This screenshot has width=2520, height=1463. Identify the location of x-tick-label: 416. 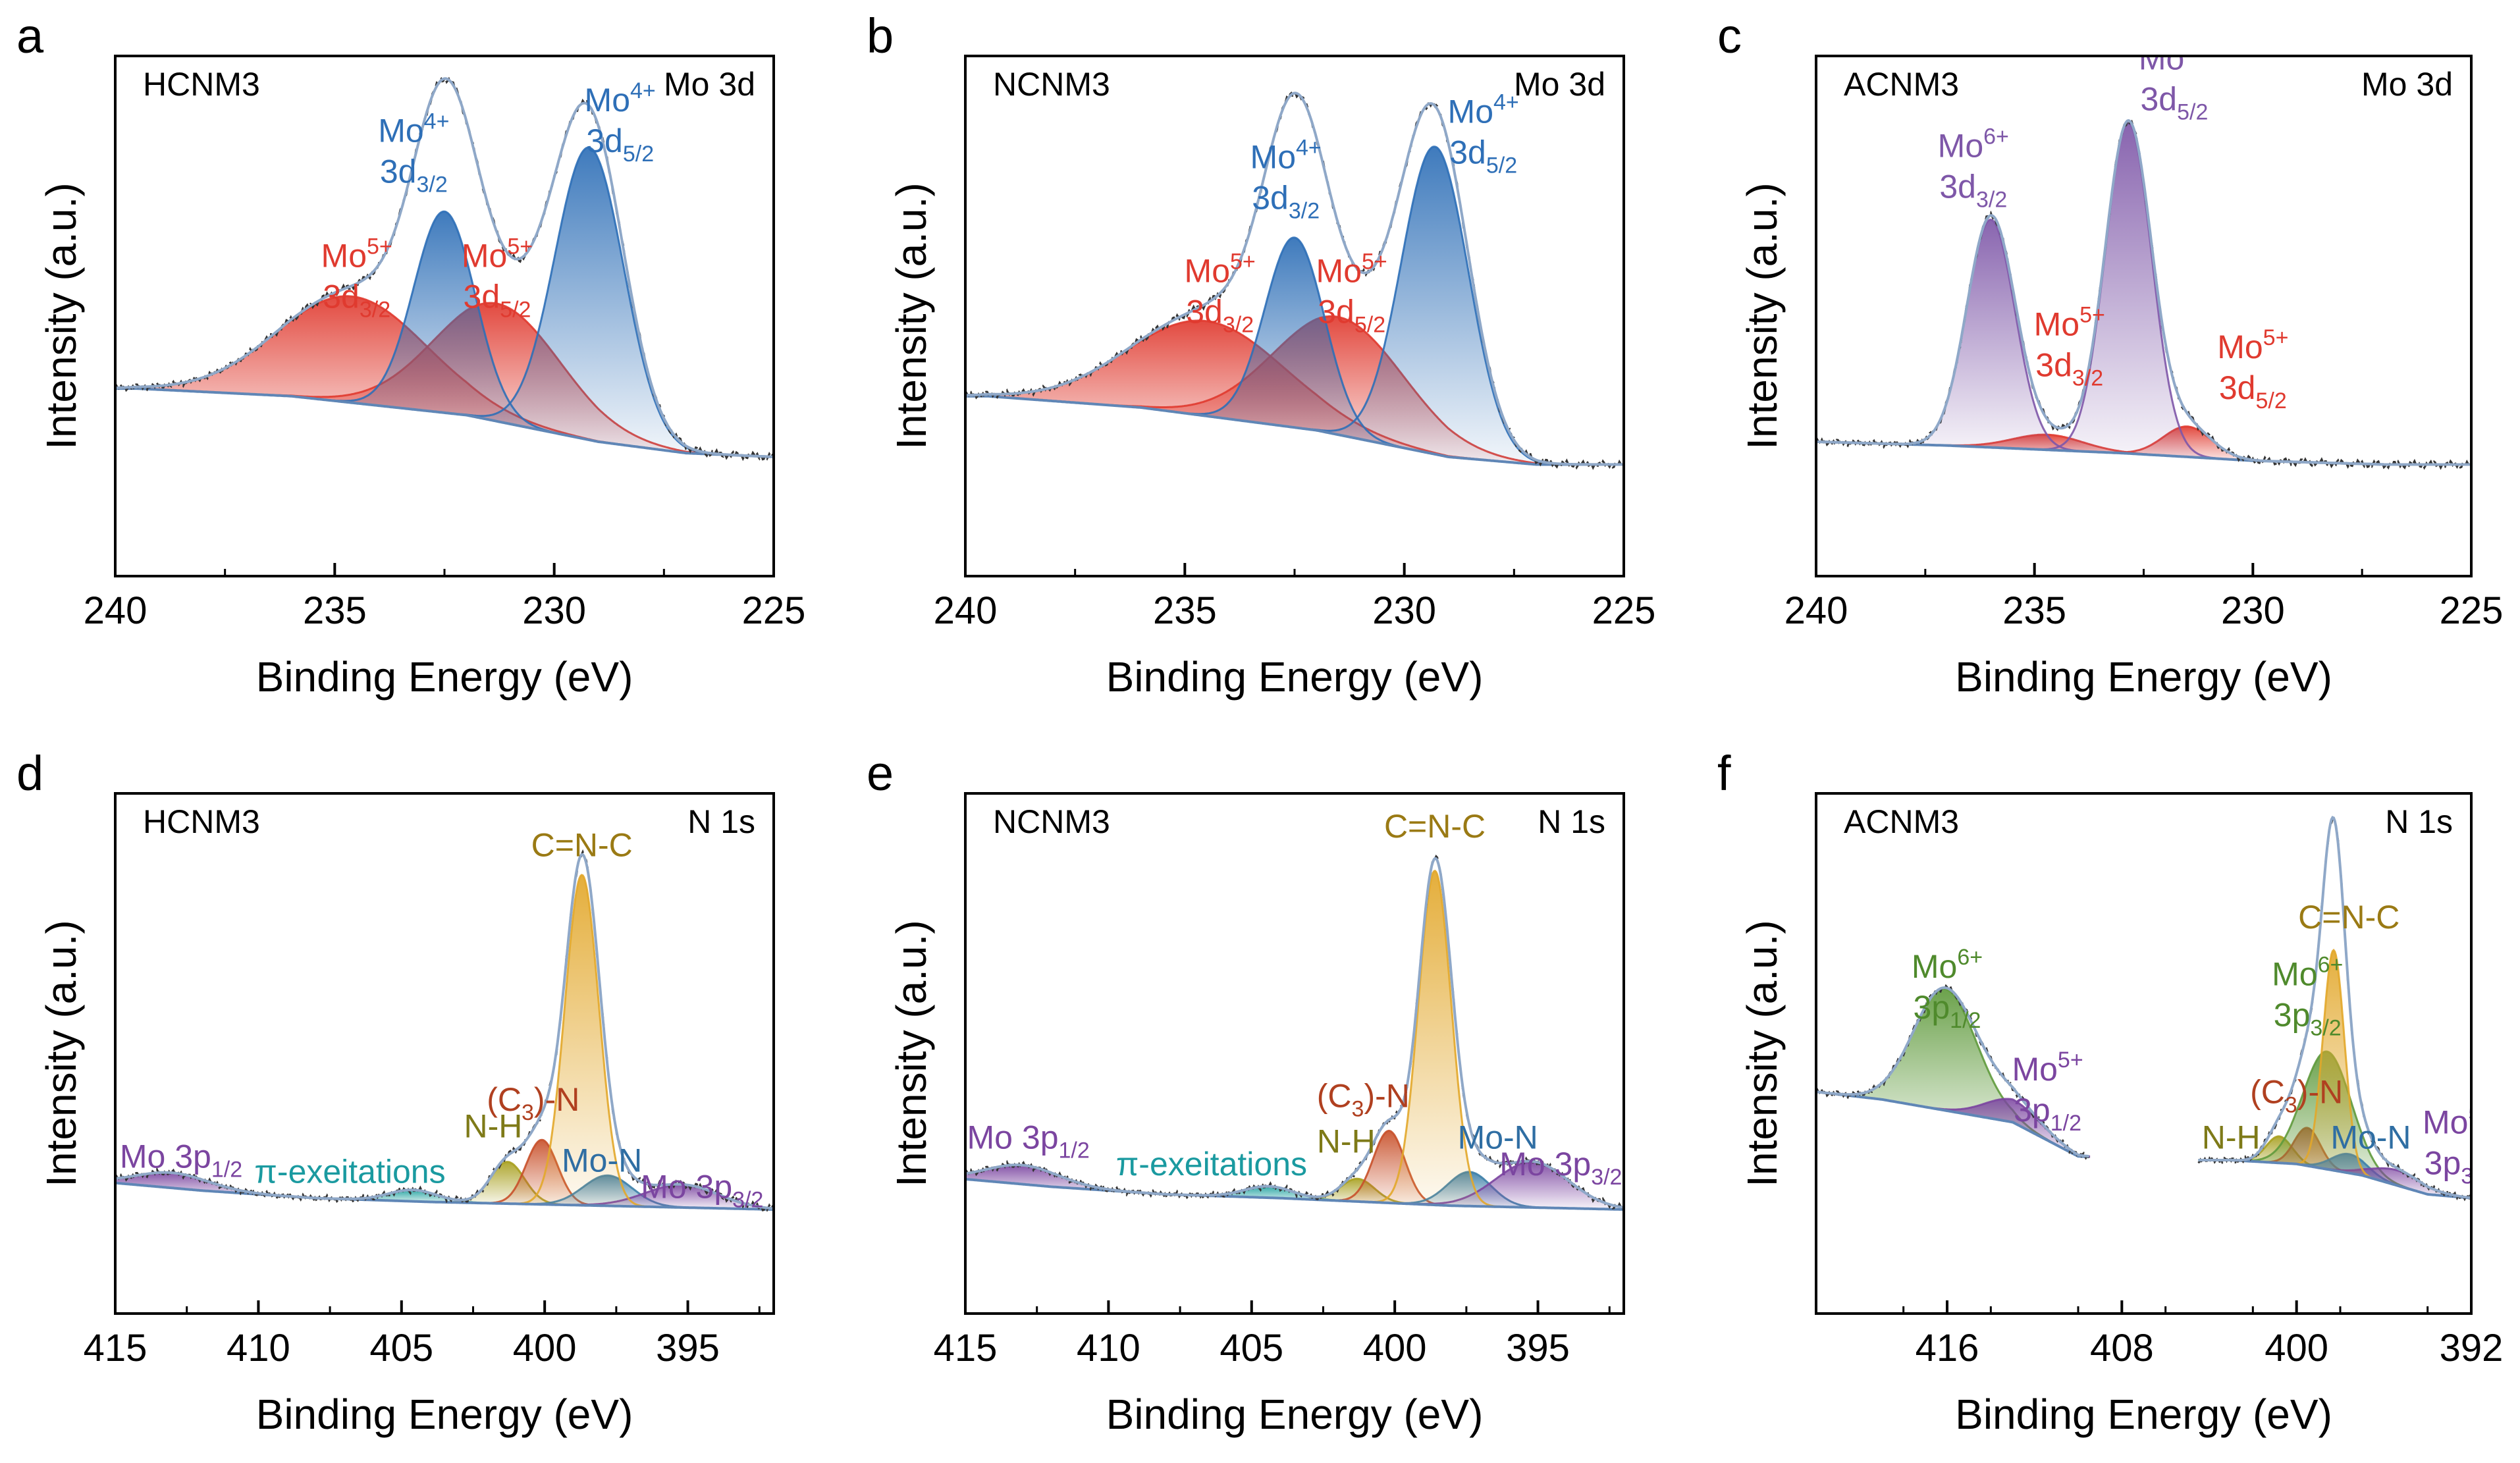
(1947, 1348).